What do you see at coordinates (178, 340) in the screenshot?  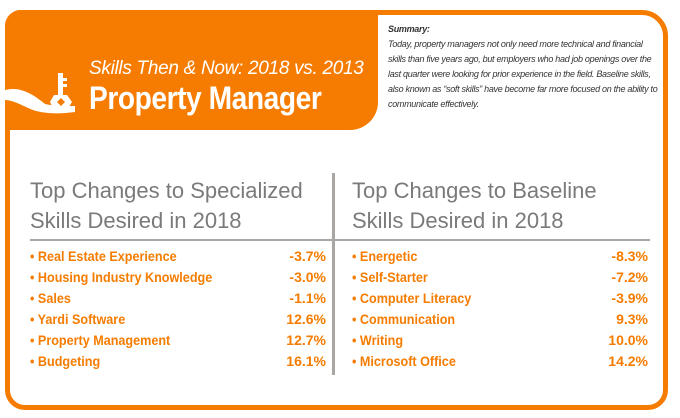 I see `list-item: • Property Management 12.7%` at bounding box center [178, 340].